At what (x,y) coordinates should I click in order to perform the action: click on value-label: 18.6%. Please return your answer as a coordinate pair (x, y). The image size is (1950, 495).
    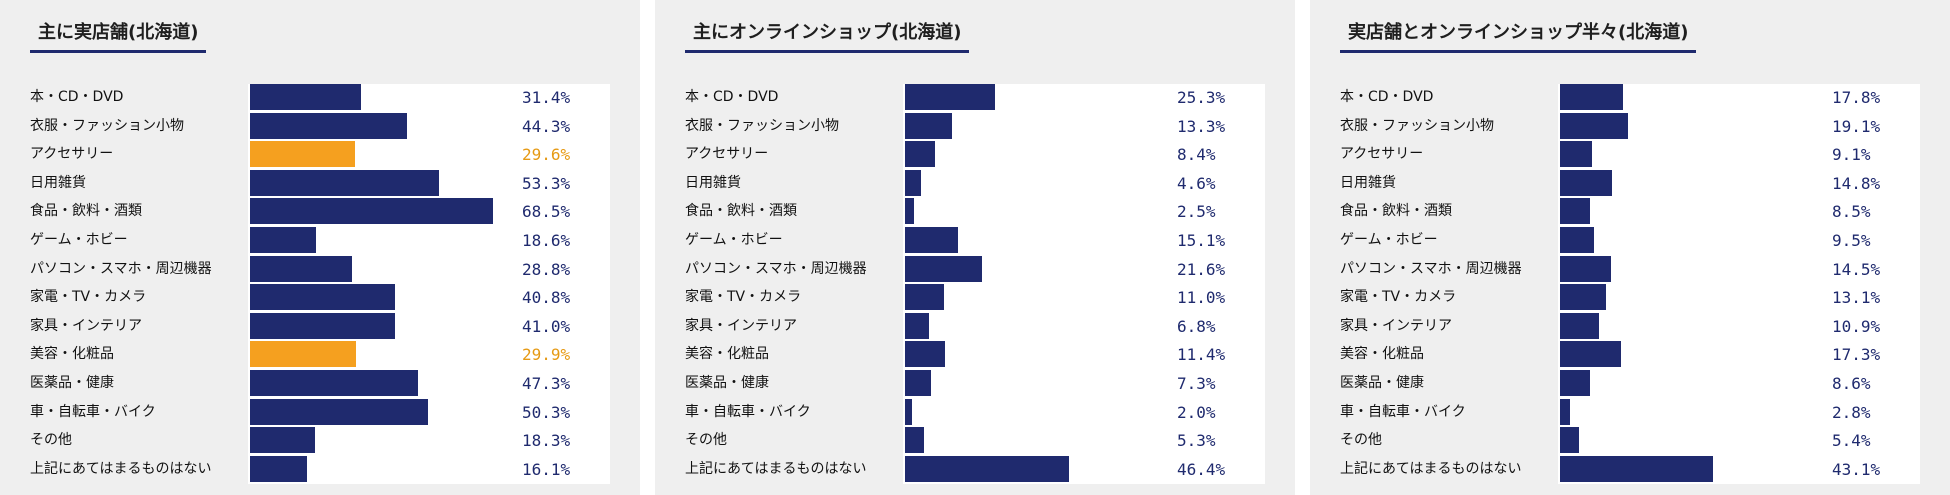
    Looking at the image, I should click on (546, 240).